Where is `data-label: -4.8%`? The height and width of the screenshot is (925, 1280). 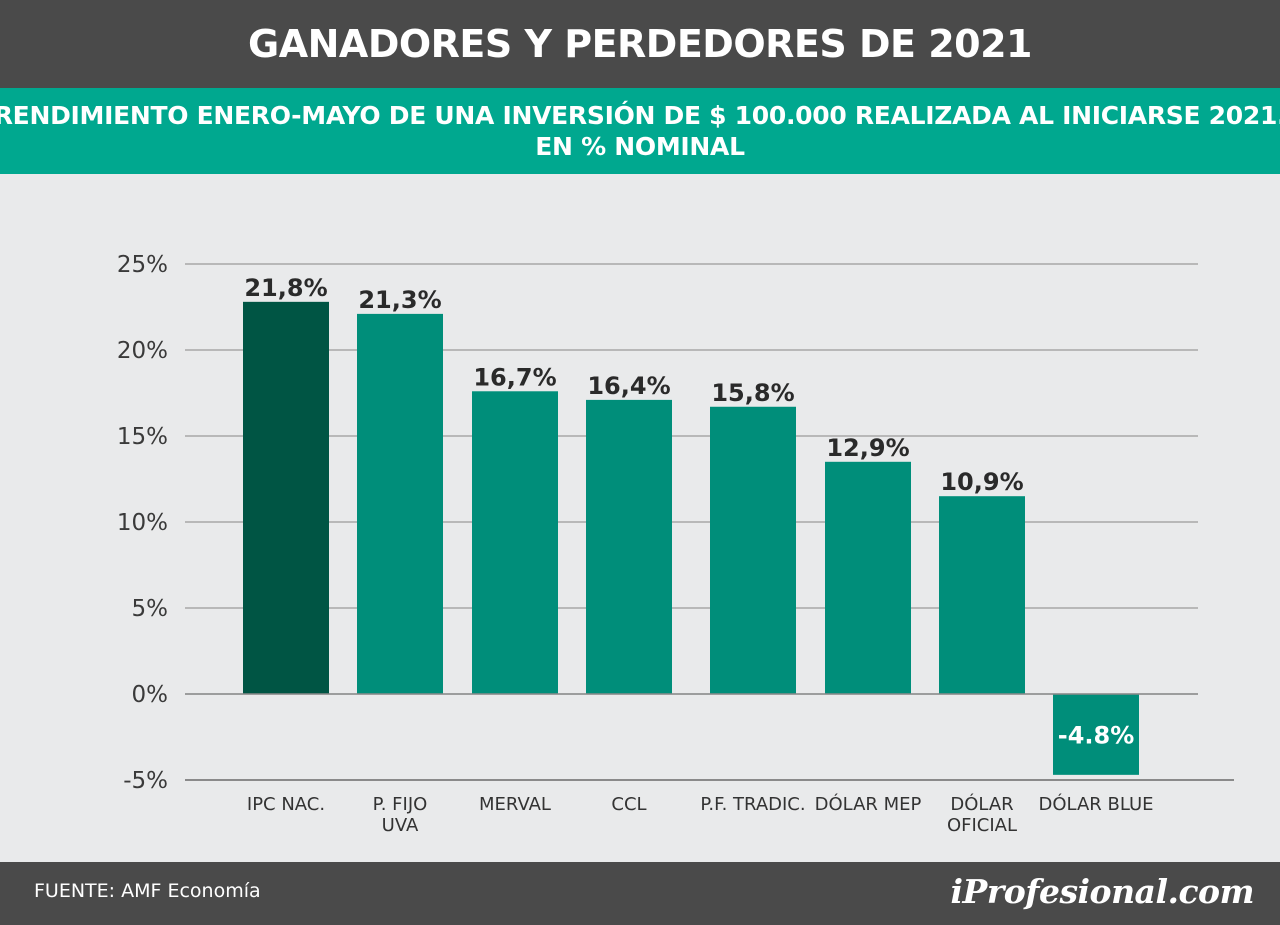 data-label: -4.8% is located at coordinates (1096, 735).